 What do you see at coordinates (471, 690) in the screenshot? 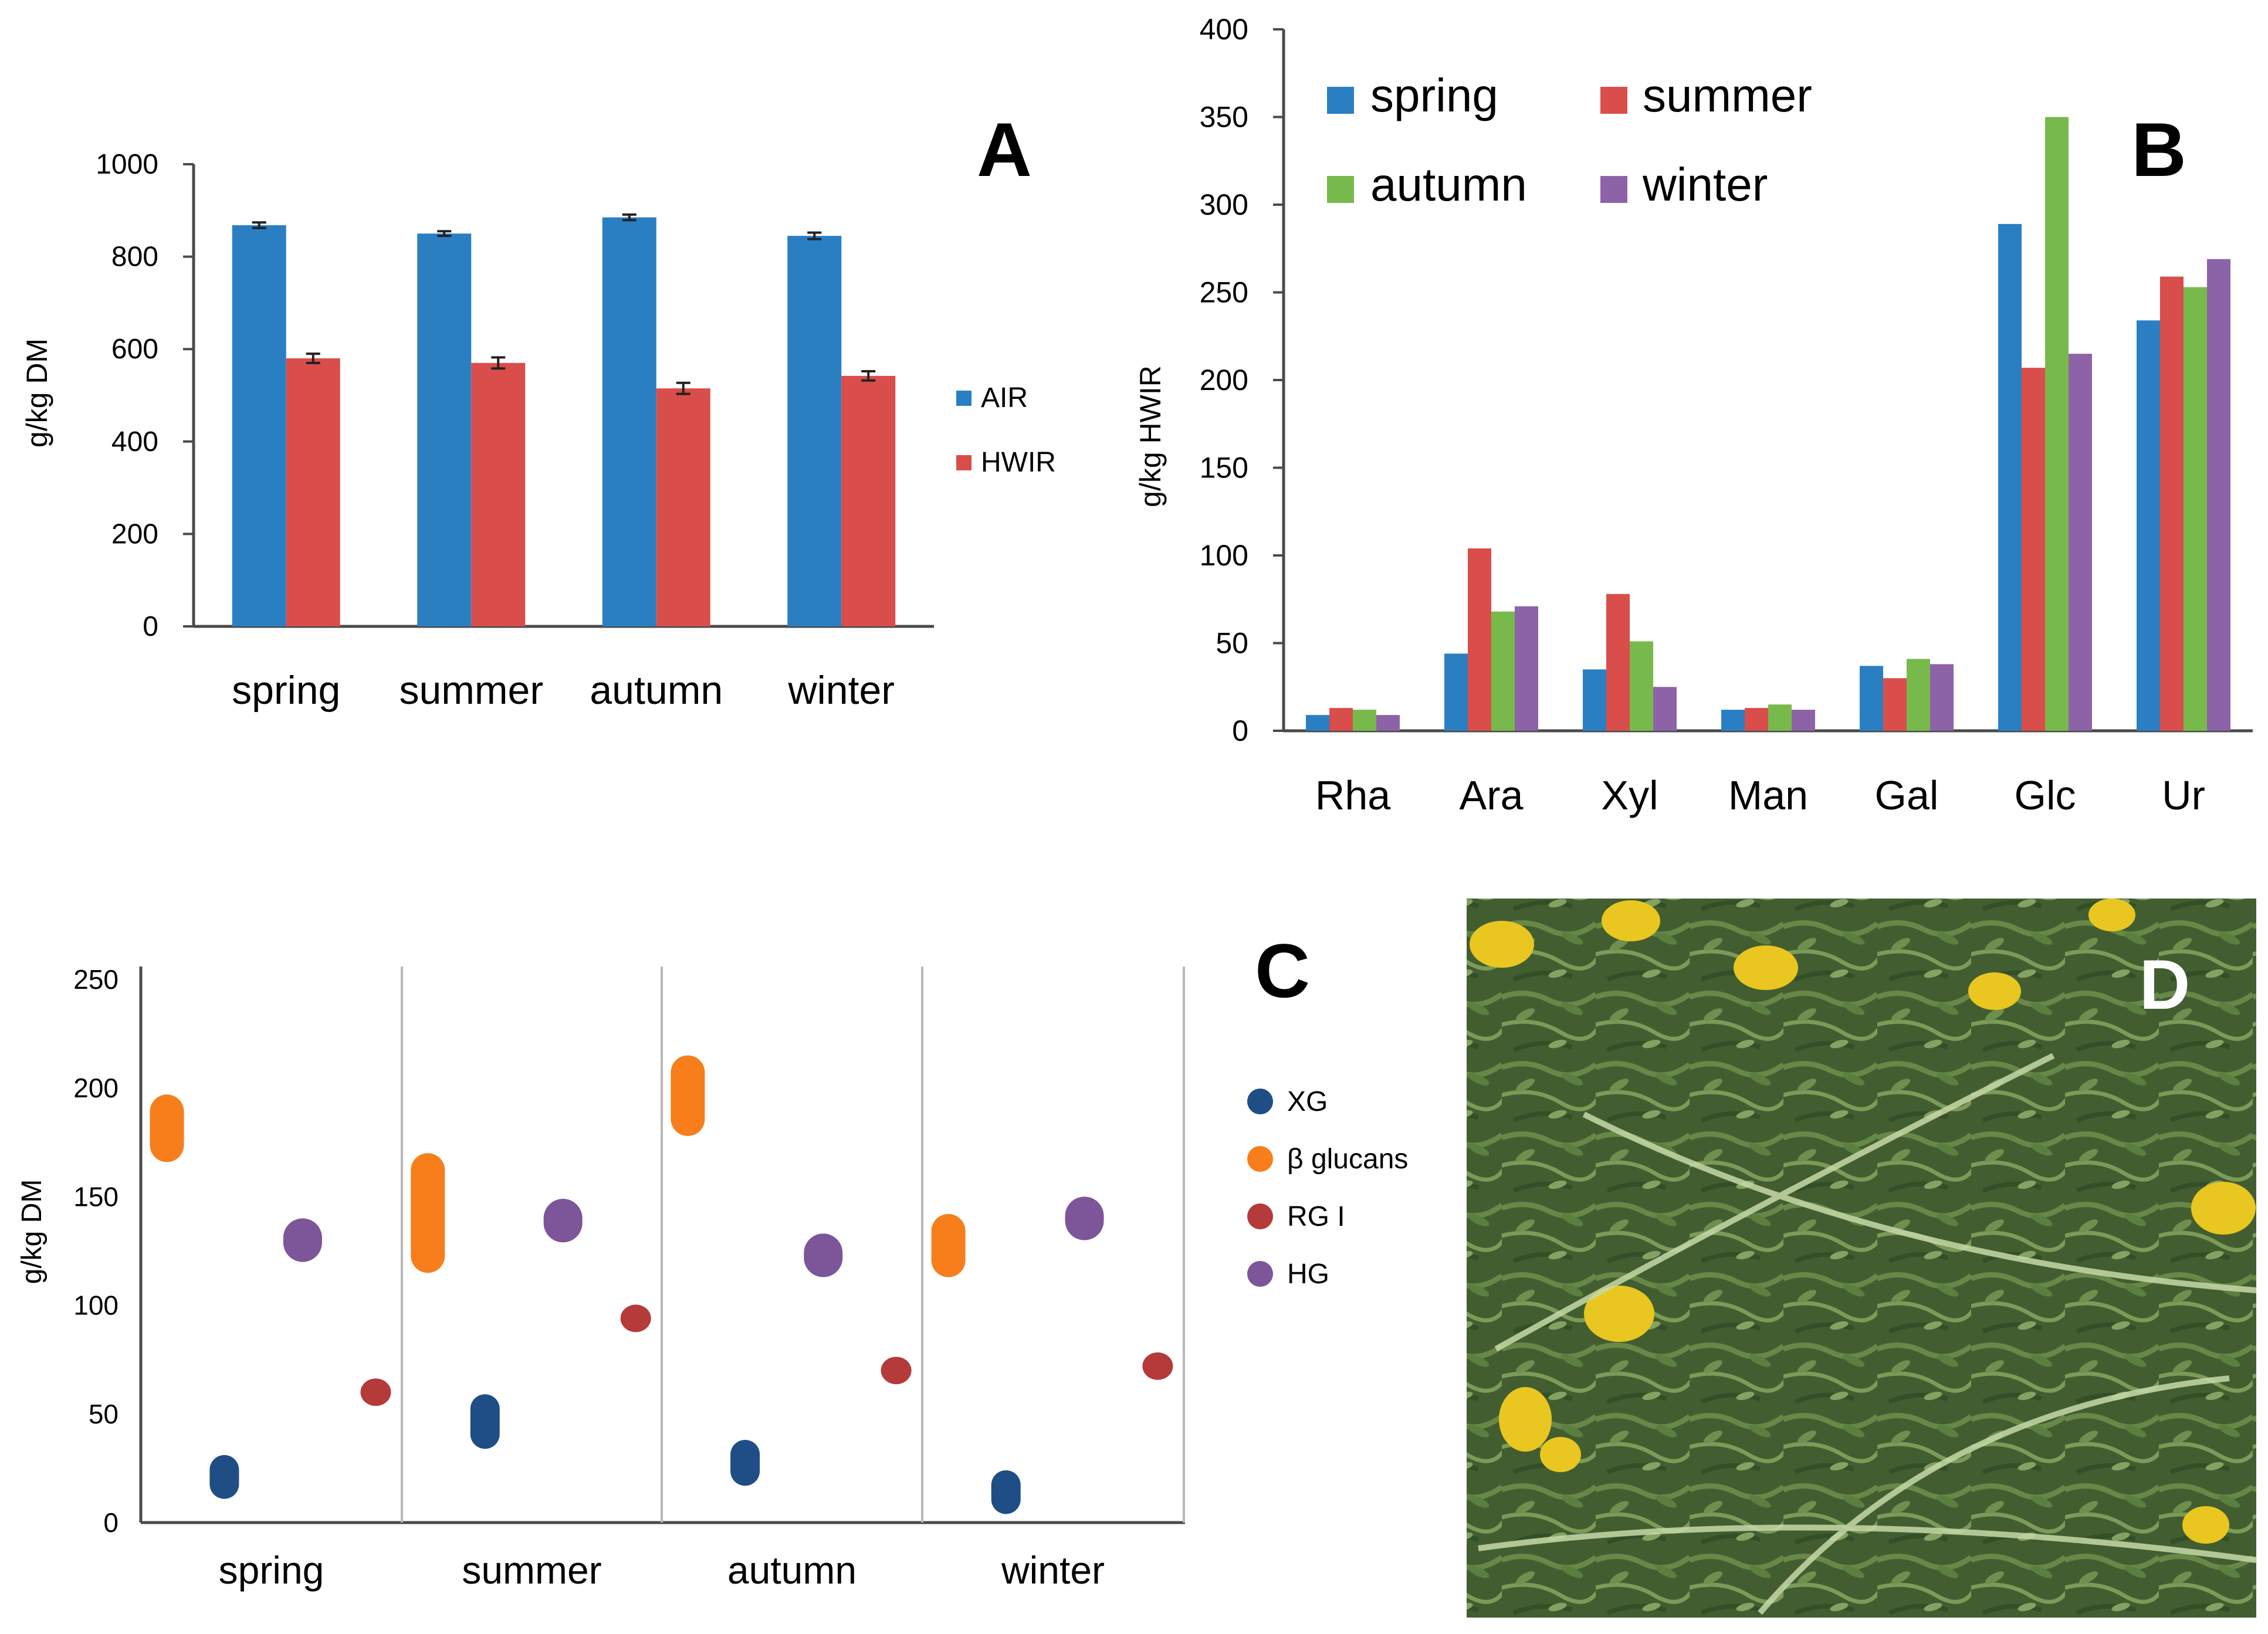
I see `panel-a-category-label: summer` at bounding box center [471, 690].